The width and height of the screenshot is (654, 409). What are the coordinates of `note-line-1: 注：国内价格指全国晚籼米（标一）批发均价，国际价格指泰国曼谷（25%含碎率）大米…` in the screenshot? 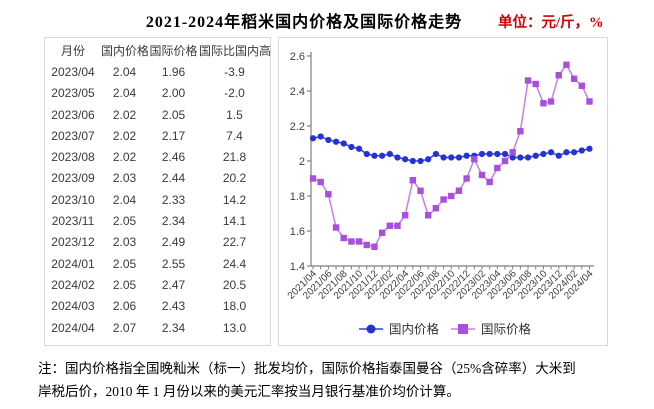 It's located at (307, 368).